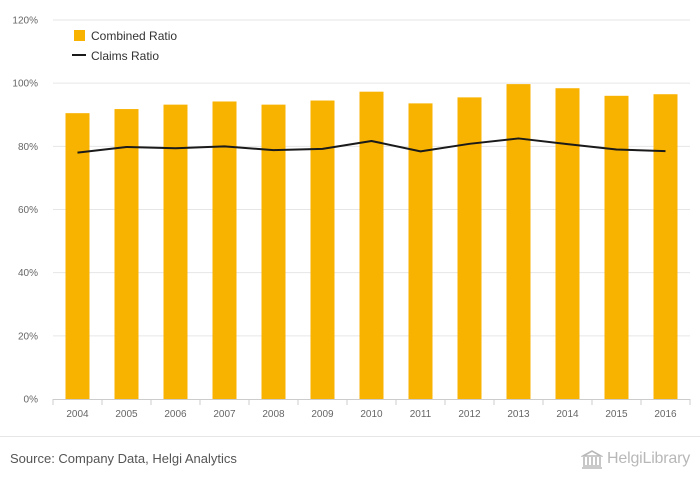  Describe the element at coordinates (592, 459) in the screenshot. I see `library-building-icon` at that location.